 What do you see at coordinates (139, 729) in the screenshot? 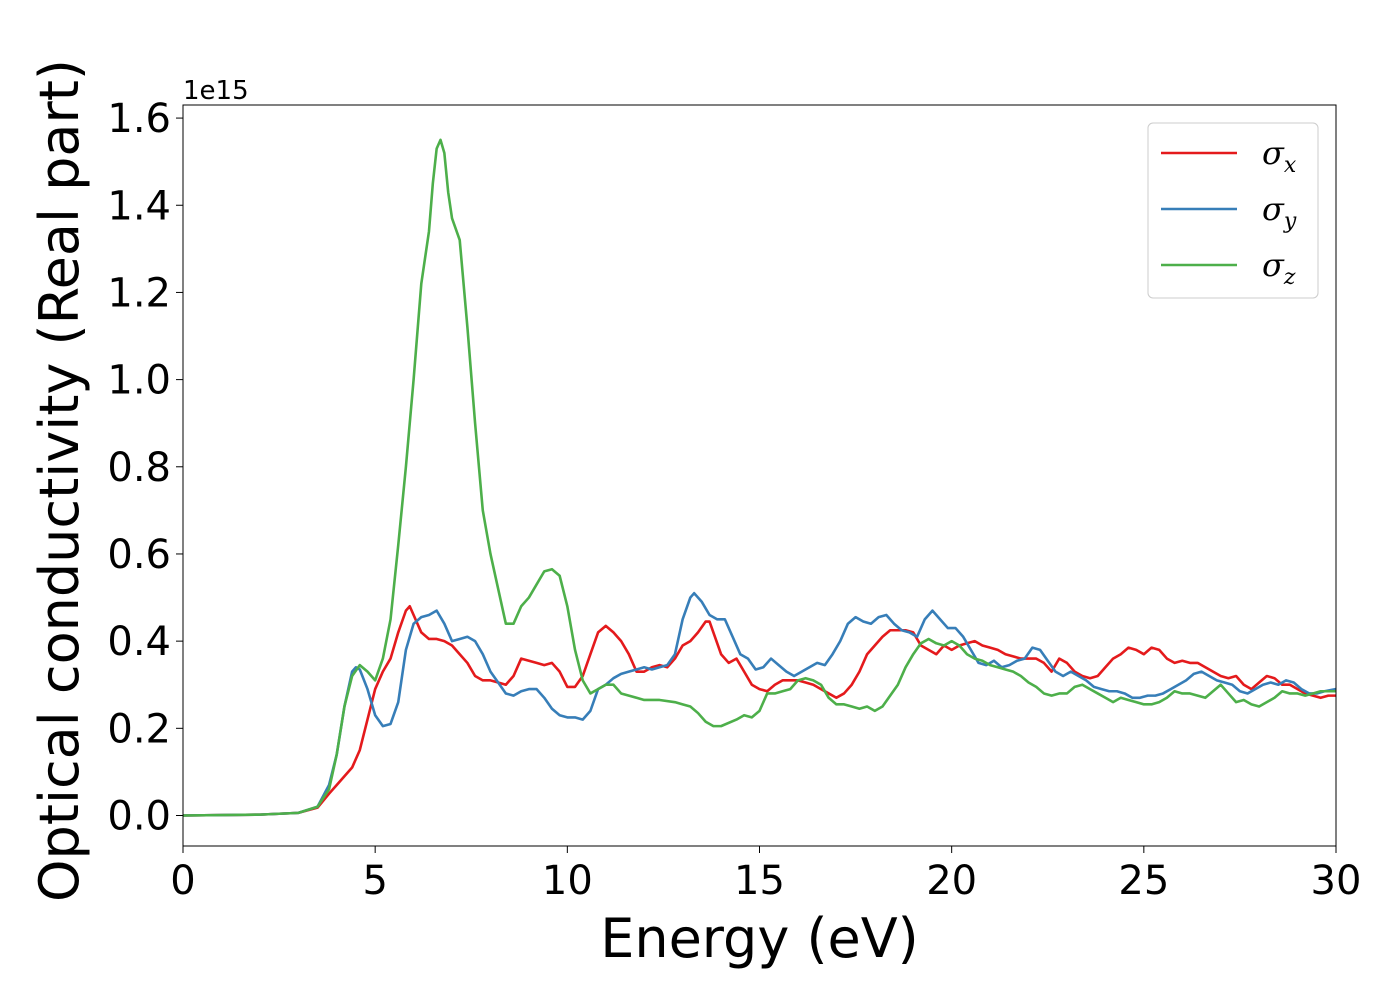
I see `y-tick-label: 0.2` at bounding box center [139, 729].